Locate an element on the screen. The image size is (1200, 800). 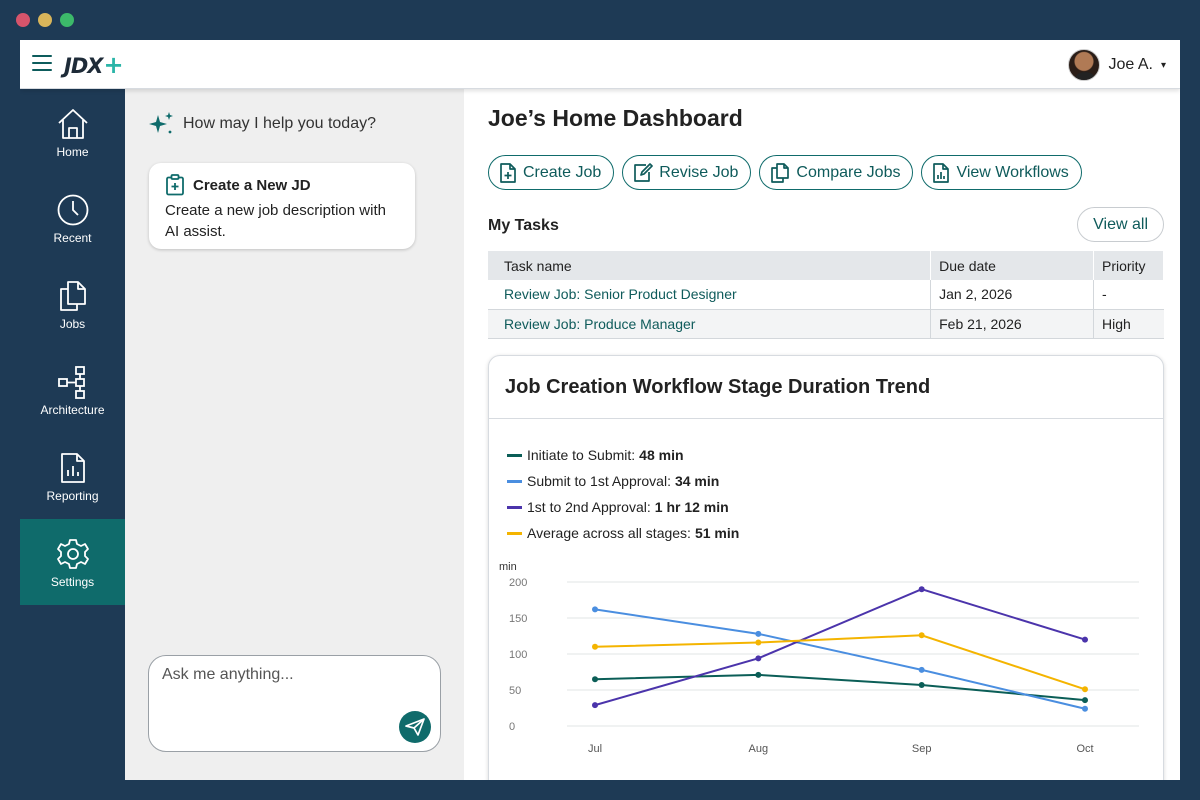
legend-item: Average across all stages: 51 min is located at coordinates (623, 533).